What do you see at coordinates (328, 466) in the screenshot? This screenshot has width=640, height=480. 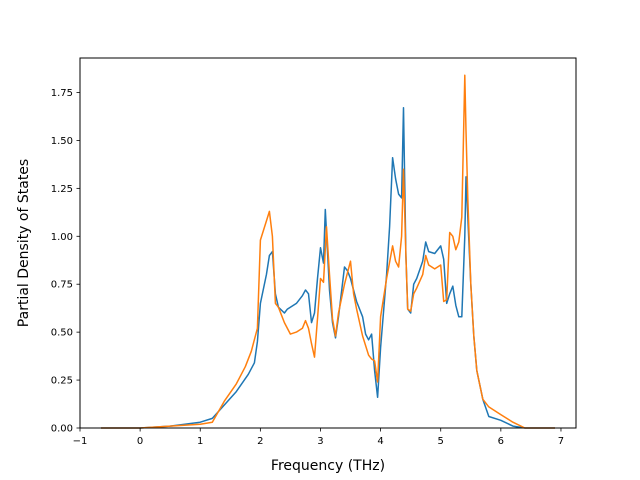 I see `x-axis-label: Frequency (THz)` at bounding box center [328, 466].